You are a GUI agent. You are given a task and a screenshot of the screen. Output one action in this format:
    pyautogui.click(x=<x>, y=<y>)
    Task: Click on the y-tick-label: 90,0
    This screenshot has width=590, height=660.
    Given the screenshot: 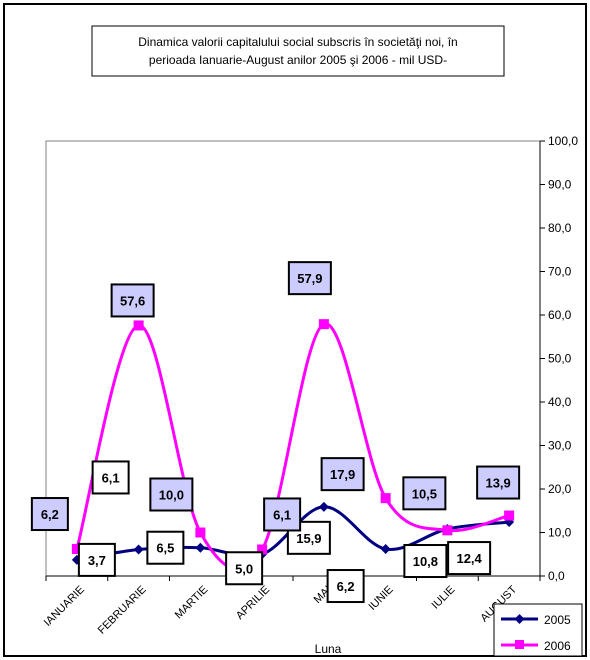 What is the action you would take?
    pyautogui.click(x=560, y=185)
    